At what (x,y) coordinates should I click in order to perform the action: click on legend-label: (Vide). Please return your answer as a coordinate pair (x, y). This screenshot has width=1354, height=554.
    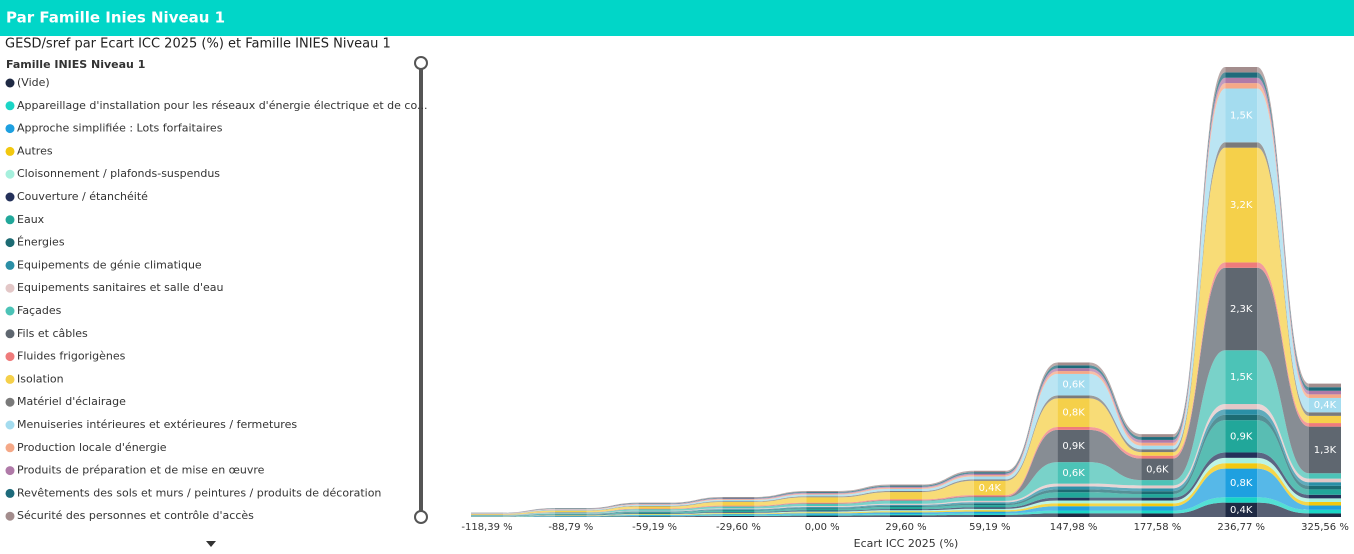
    Looking at the image, I should click on (33, 82).